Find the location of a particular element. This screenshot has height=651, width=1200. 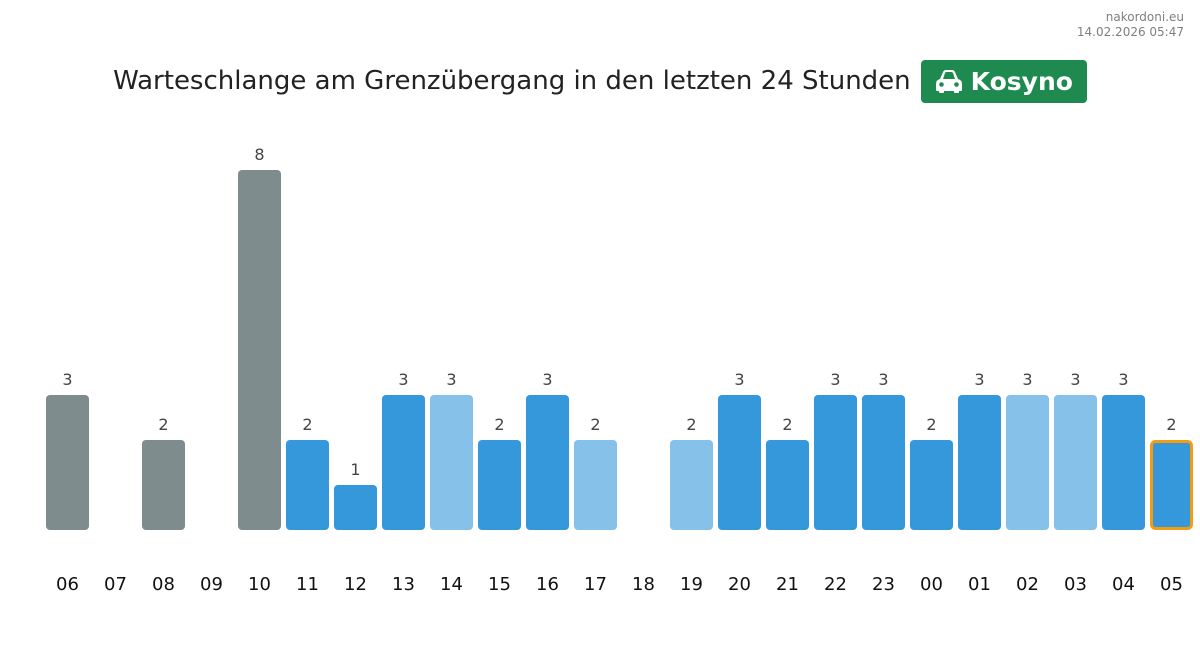

value-label-01: 3 is located at coordinates (979, 379).